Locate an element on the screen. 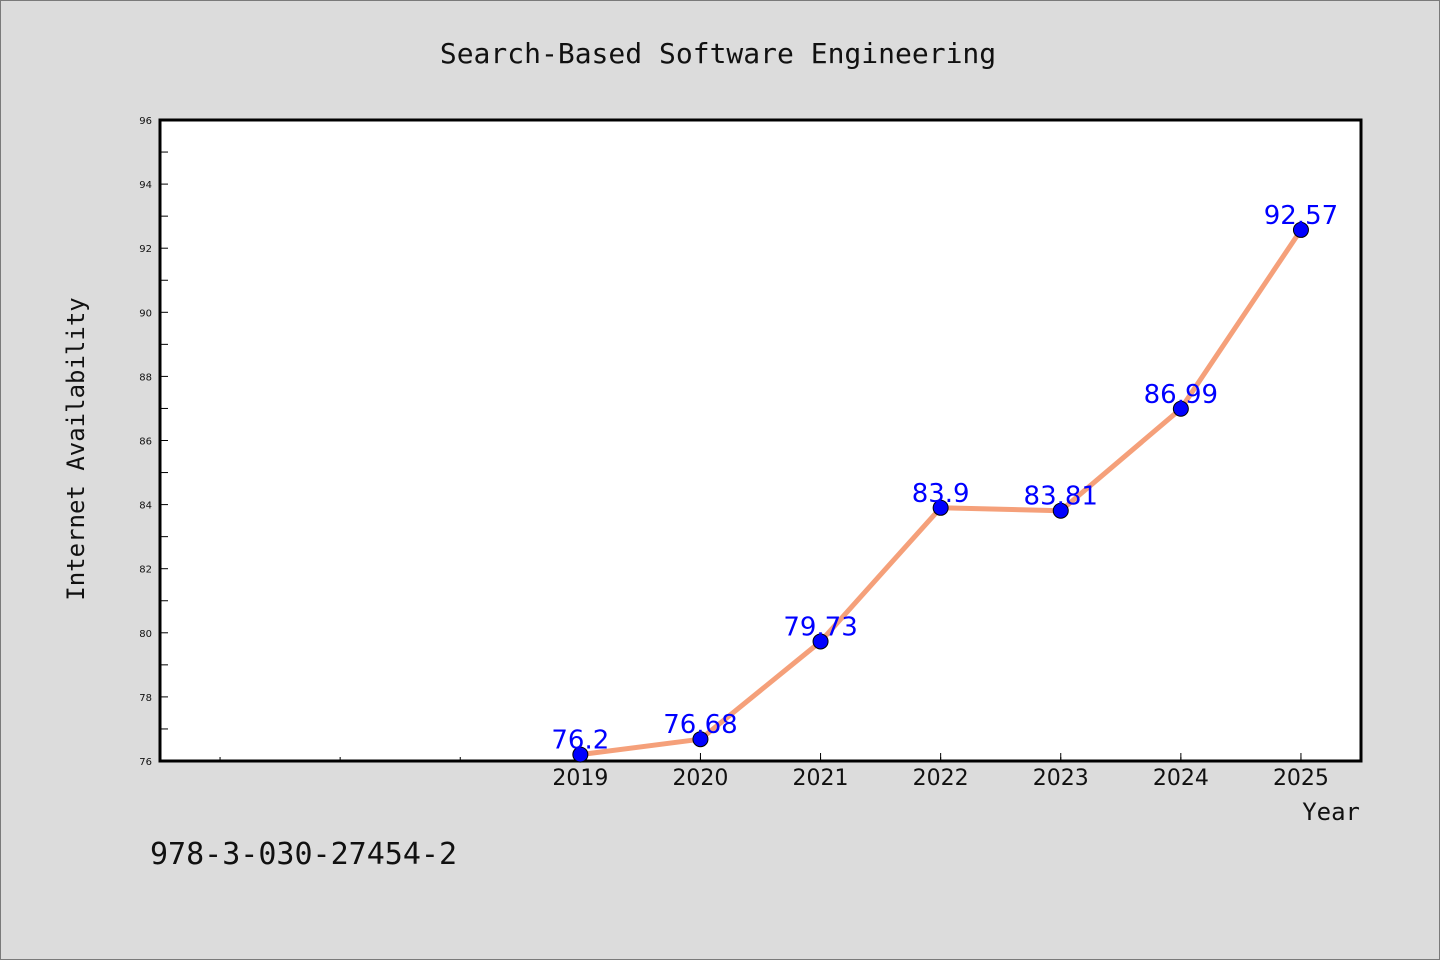 This screenshot has height=960, width=1440. y-tick-label: 92 is located at coordinates (145, 249).